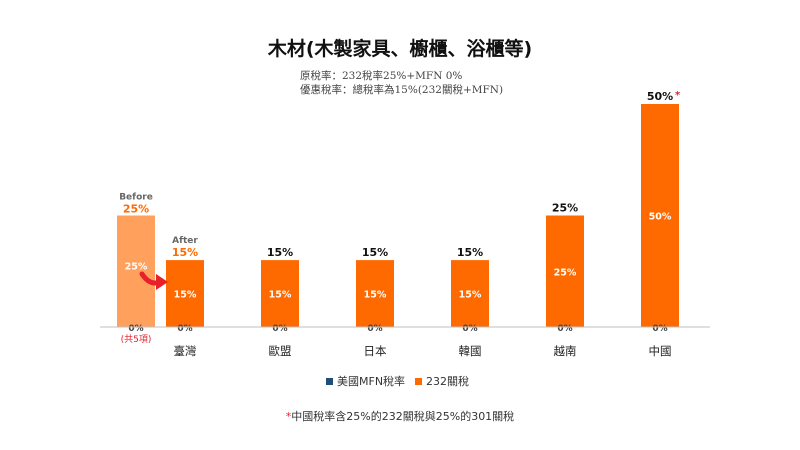  I want to click on footnote-star: *, so click(288, 416).